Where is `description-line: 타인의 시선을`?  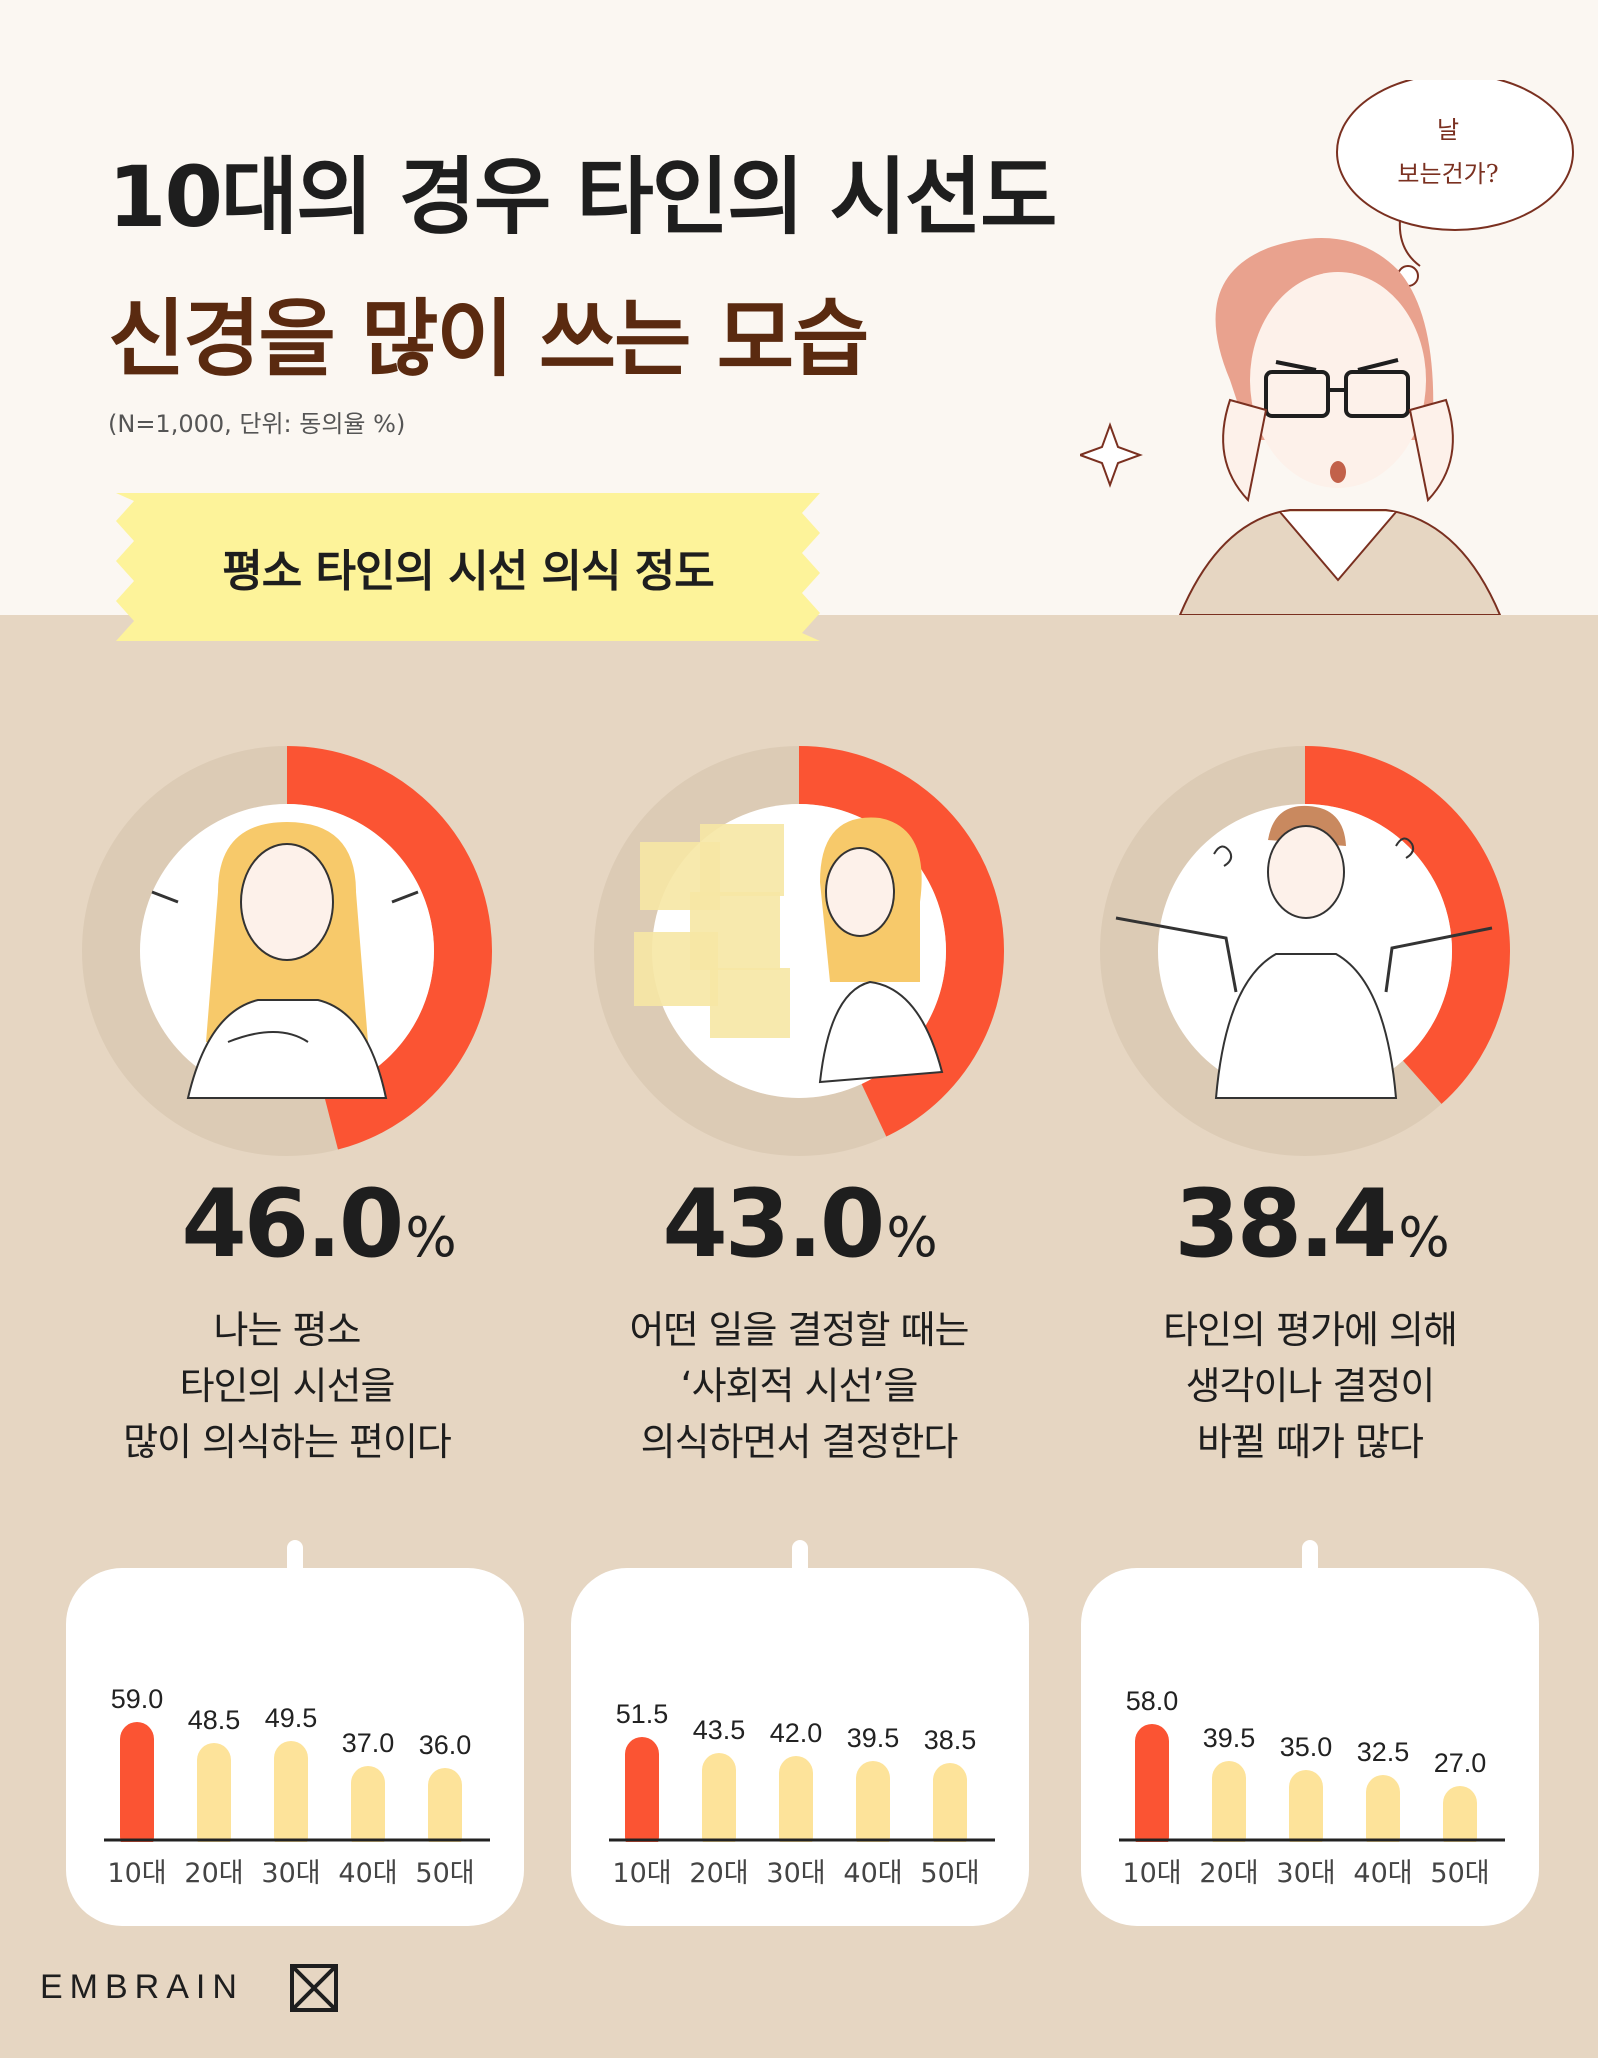
description-line: 타인의 시선을 is located at coordinates (287, 1386).